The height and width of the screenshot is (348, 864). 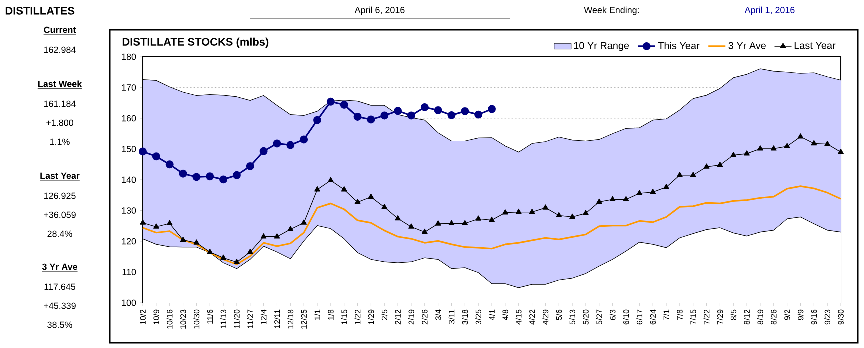 What do you see at coordinates (679, 46) in the screenshot?
I see `legend-label: This Year` at bounding box center [679, 46].